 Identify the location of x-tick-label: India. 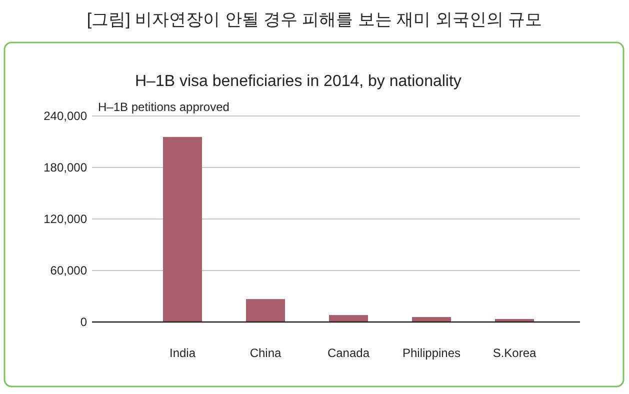
(182, 353).